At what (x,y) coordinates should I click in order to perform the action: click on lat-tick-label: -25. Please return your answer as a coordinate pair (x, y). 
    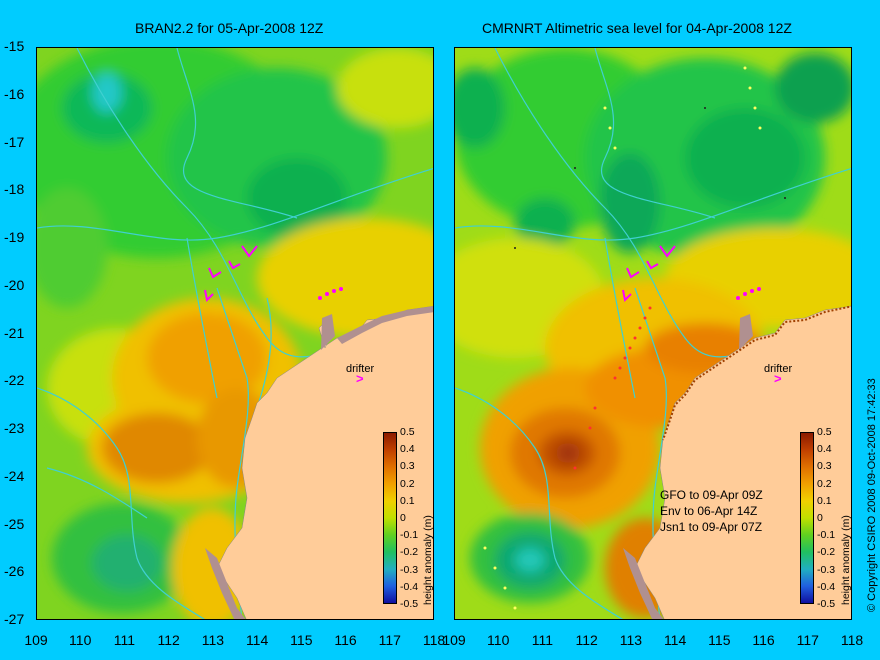
    Looking at the image, I should click on (14, 523).